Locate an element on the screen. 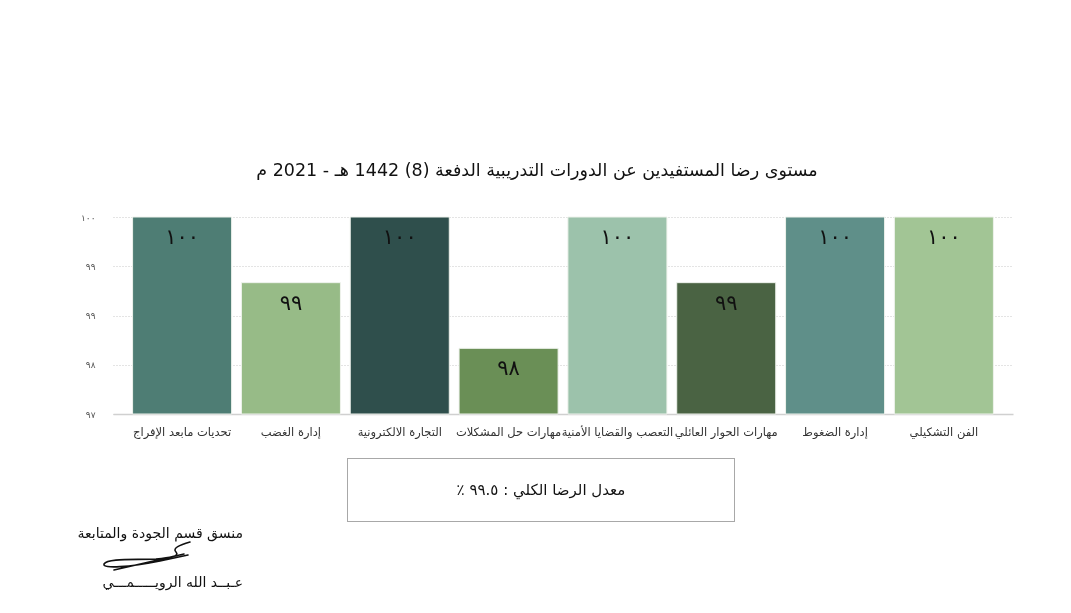 The image size is (1071, 613). x-tick-label: إدارة الضغوط is located at coordinates (835, 432).